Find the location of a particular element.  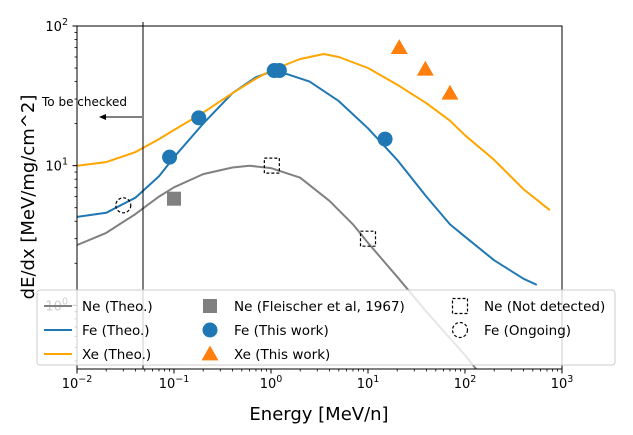

legend-label-fe-ongoing: Fe (Ongoing) is located at coordinates (527, 331).